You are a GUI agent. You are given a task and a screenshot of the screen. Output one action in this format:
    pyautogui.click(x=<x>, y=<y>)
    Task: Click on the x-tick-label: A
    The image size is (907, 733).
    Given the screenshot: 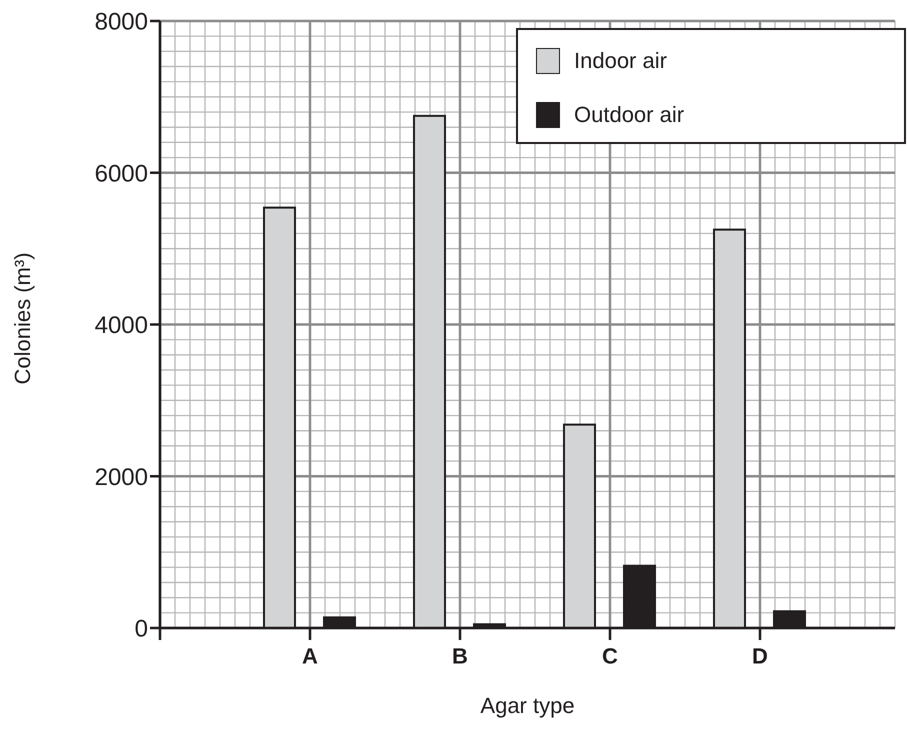 What is the action you would take?
    pyautogui.click(x=310, y=656)
    